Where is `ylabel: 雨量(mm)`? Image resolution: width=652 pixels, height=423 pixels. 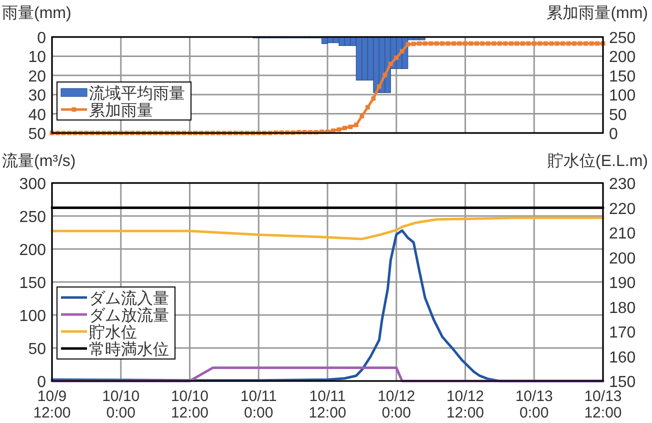 ylabel: 雨量(mm) is located at coordinates (37, 13).